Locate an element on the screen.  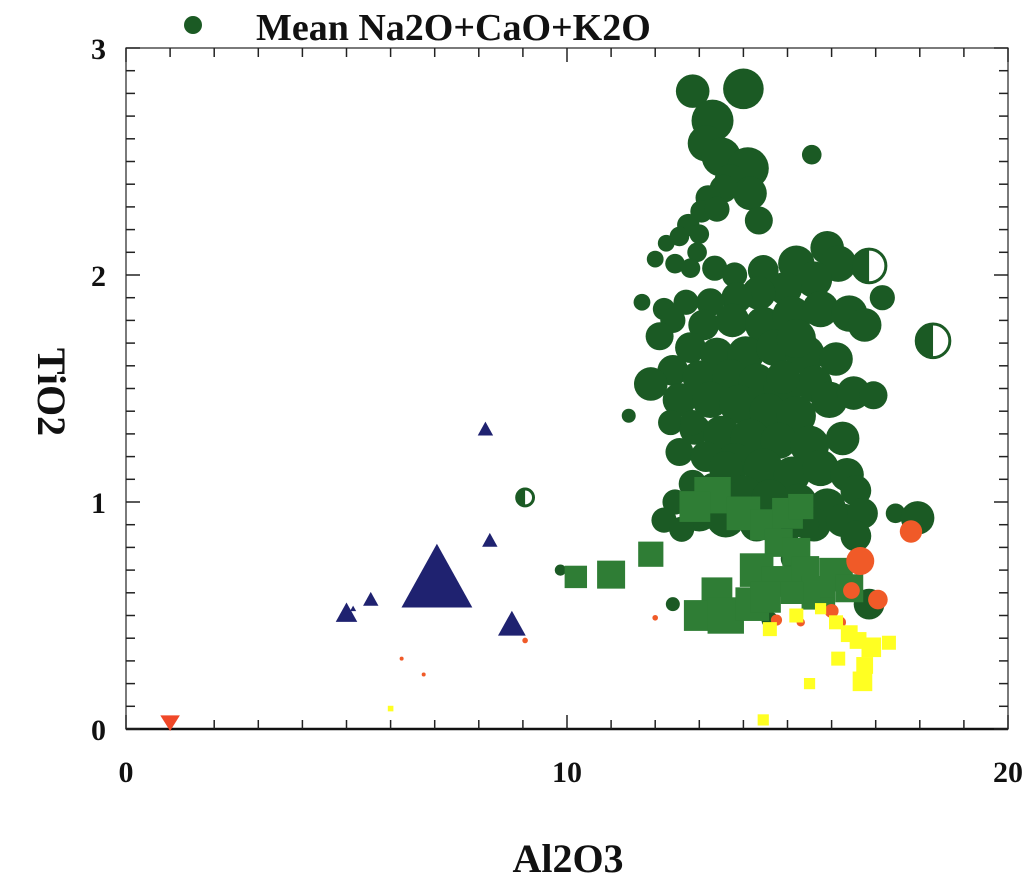
legend: Mean Na2O+CaO+K2O is located at coordinates (417, 28).